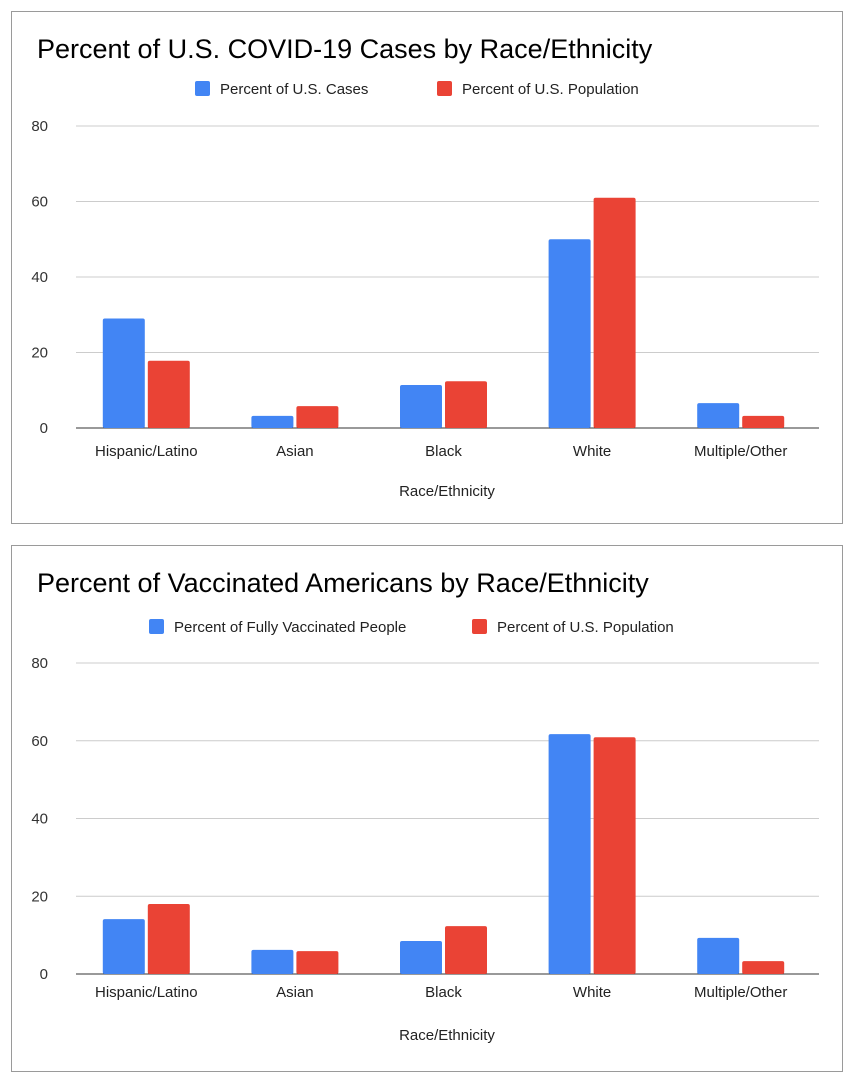 This screenshot has height=1080, width=854. I want to click on legend-label: Percent of Fully Vaccinated People, so click(290, 627).